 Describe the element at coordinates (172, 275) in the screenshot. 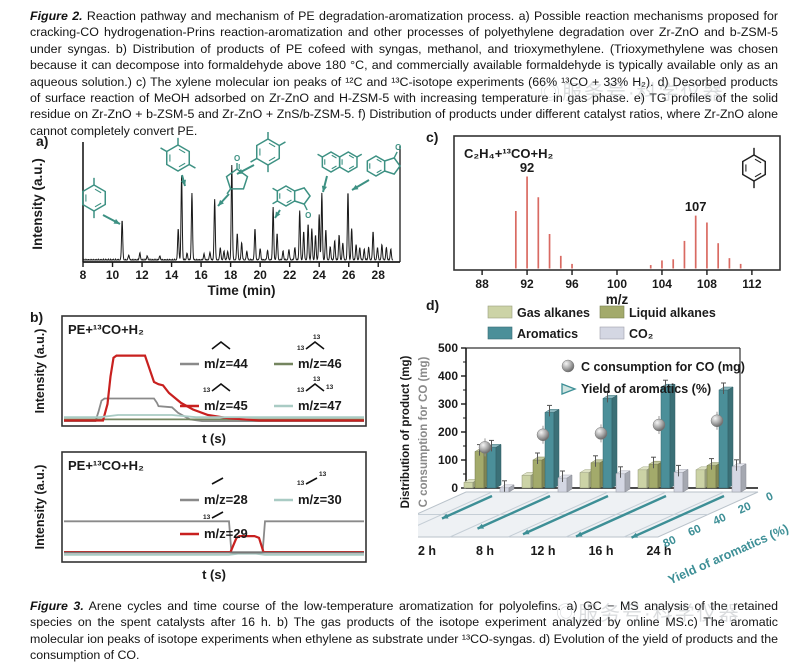

I see `svg-text: 14` at that location.